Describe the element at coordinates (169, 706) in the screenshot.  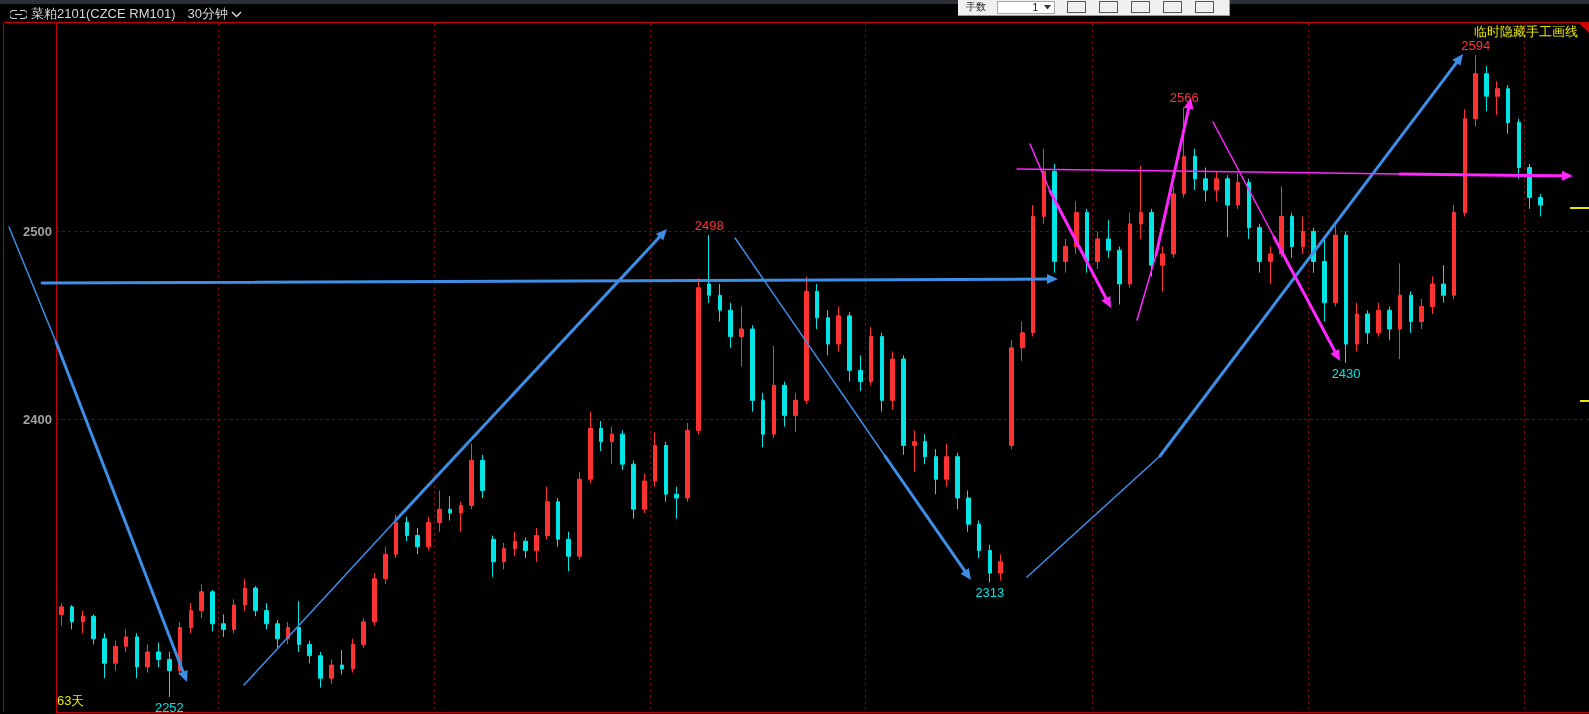
I see `annotation: 2252` at that location.